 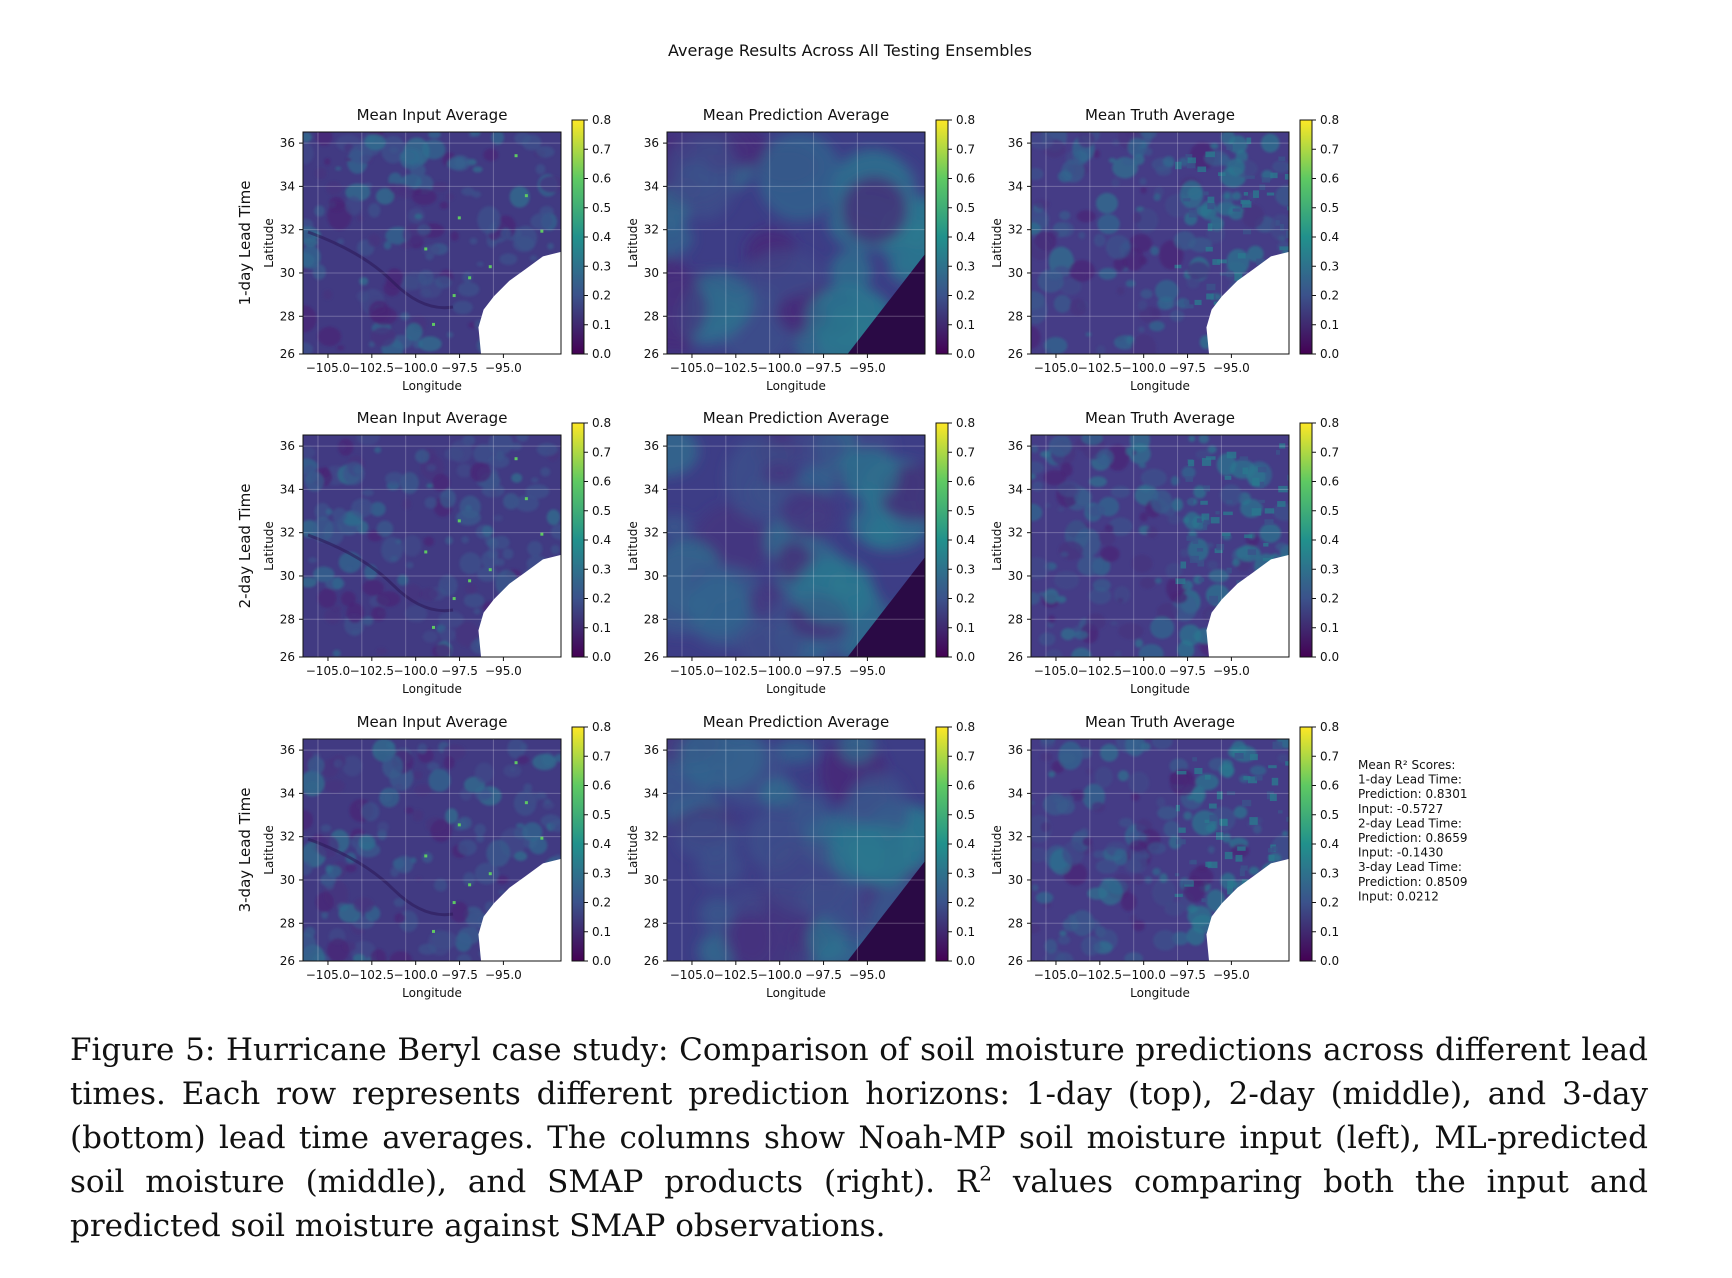 I want to click on r2-score-line: 3-day Lead Time:, so click(x=1410, y=867).